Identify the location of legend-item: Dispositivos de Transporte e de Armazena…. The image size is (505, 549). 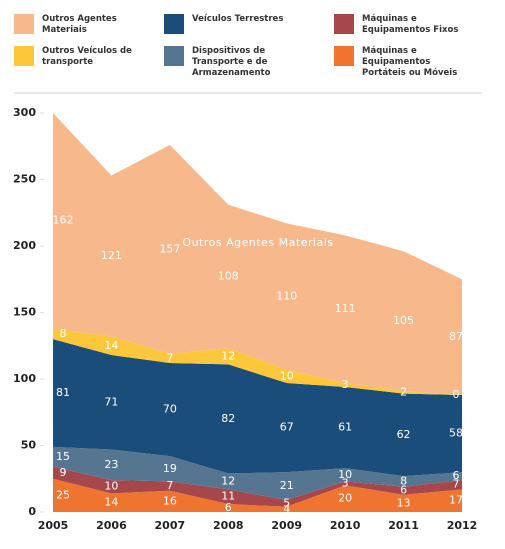
(249, 62).